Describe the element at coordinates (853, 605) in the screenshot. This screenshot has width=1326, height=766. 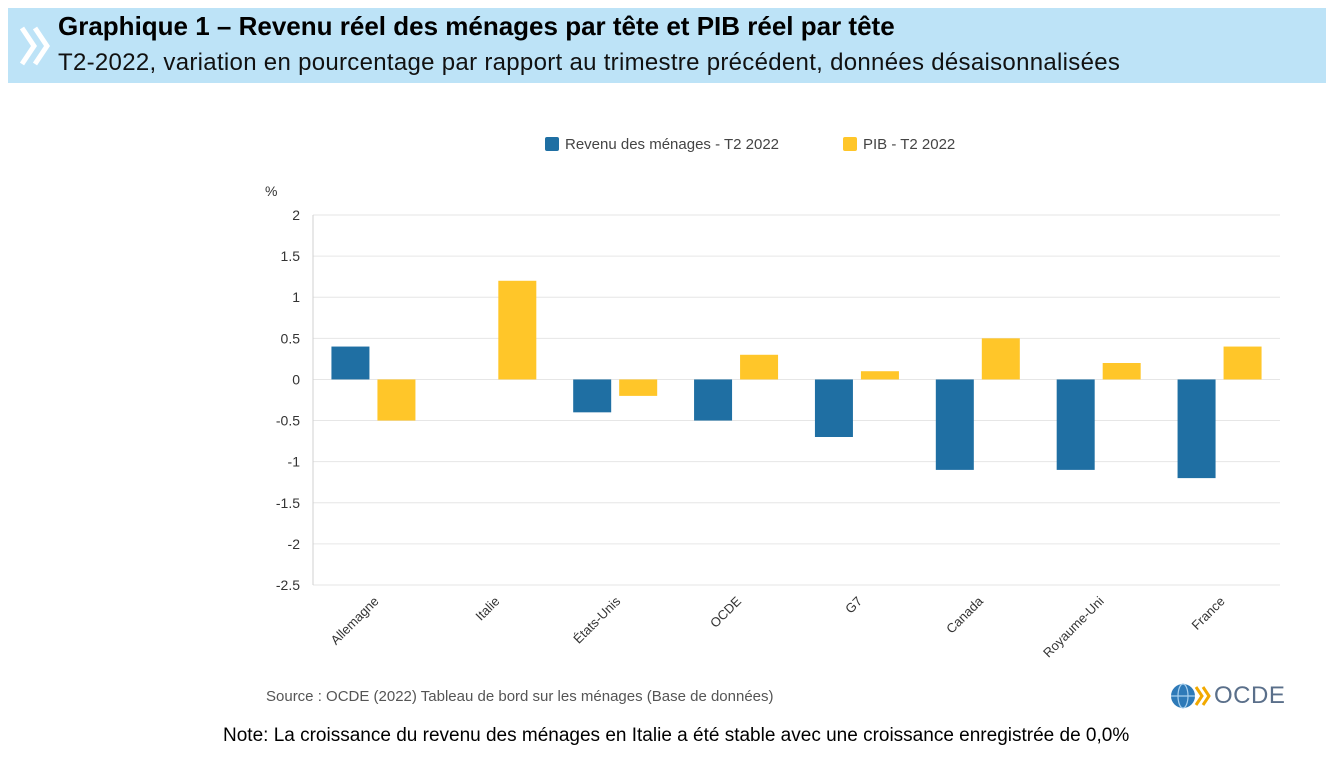
I see `x-tick-label: G7` at that location.